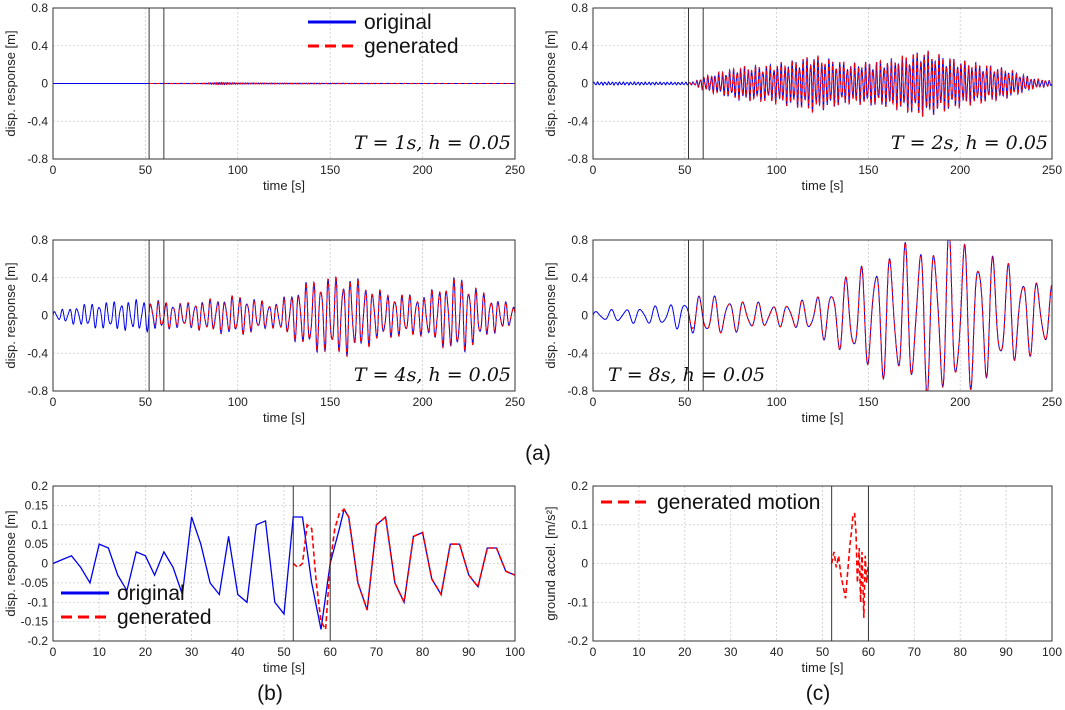 This screenshot has height=710, width=1065. What do you see at coordinates (37, 505) in the screenshot?
I see `y-tick-label: 0.15` at bounding box center [37, 505].